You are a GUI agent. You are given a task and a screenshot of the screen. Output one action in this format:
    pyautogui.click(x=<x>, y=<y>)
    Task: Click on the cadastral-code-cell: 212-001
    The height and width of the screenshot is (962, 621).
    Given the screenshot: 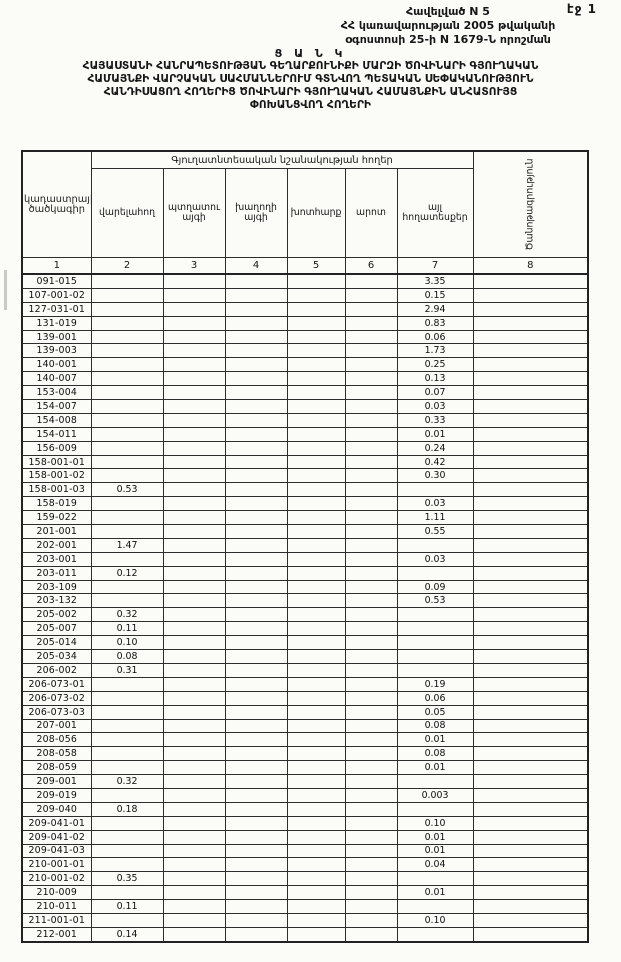 What is the action you would take?
    pyautogui.click(x=56, y=934)
    